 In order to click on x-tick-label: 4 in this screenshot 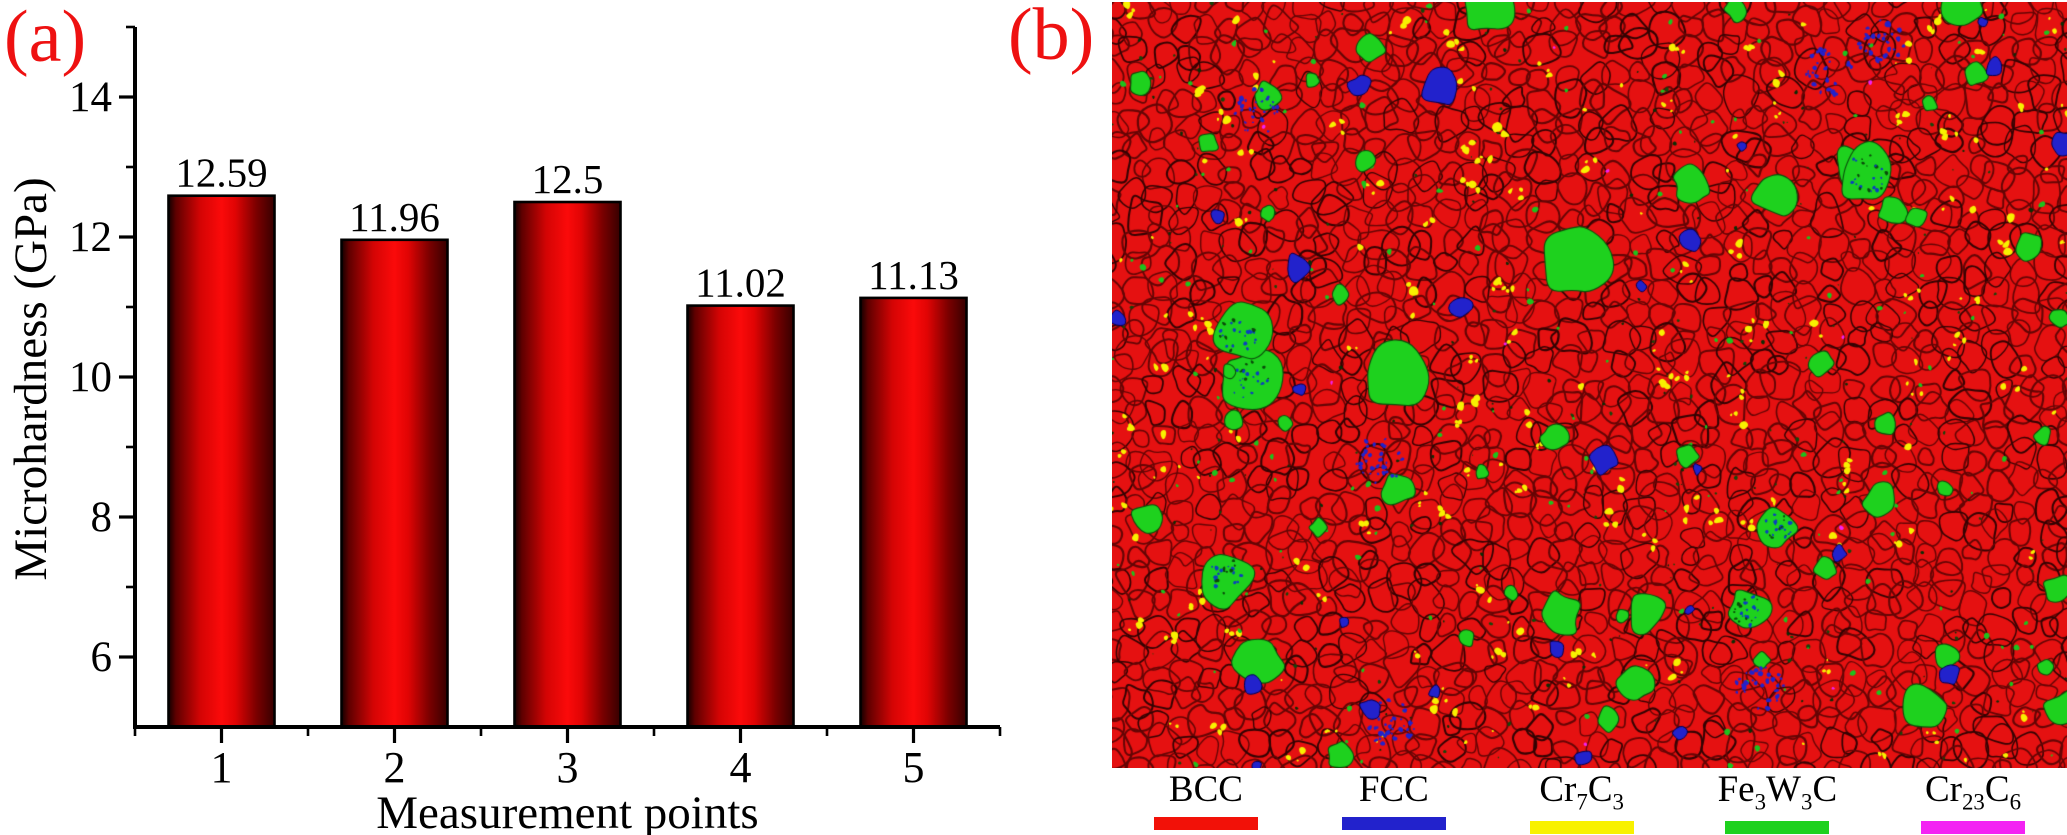, I will do `click(741, 767)`.